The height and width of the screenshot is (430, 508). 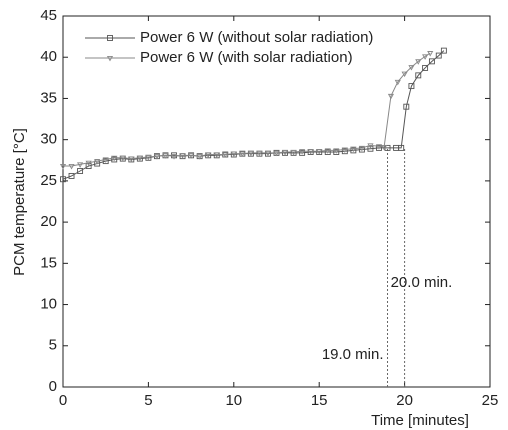 I want to click on y-tick-label: 45, so click(x=48, y=15).